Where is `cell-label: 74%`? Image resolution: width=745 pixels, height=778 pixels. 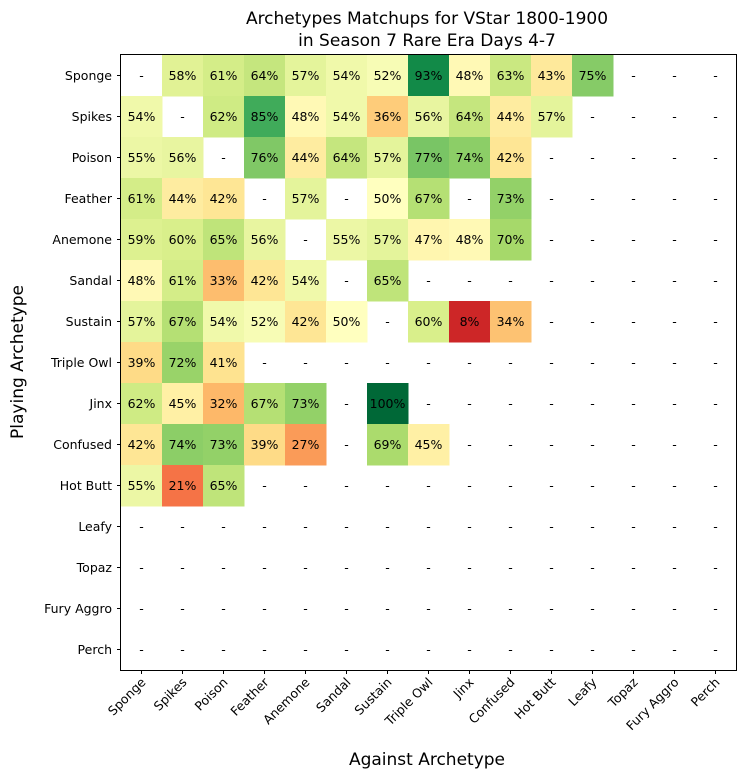
cell-label: 74% is located at coordinates (183, 444).